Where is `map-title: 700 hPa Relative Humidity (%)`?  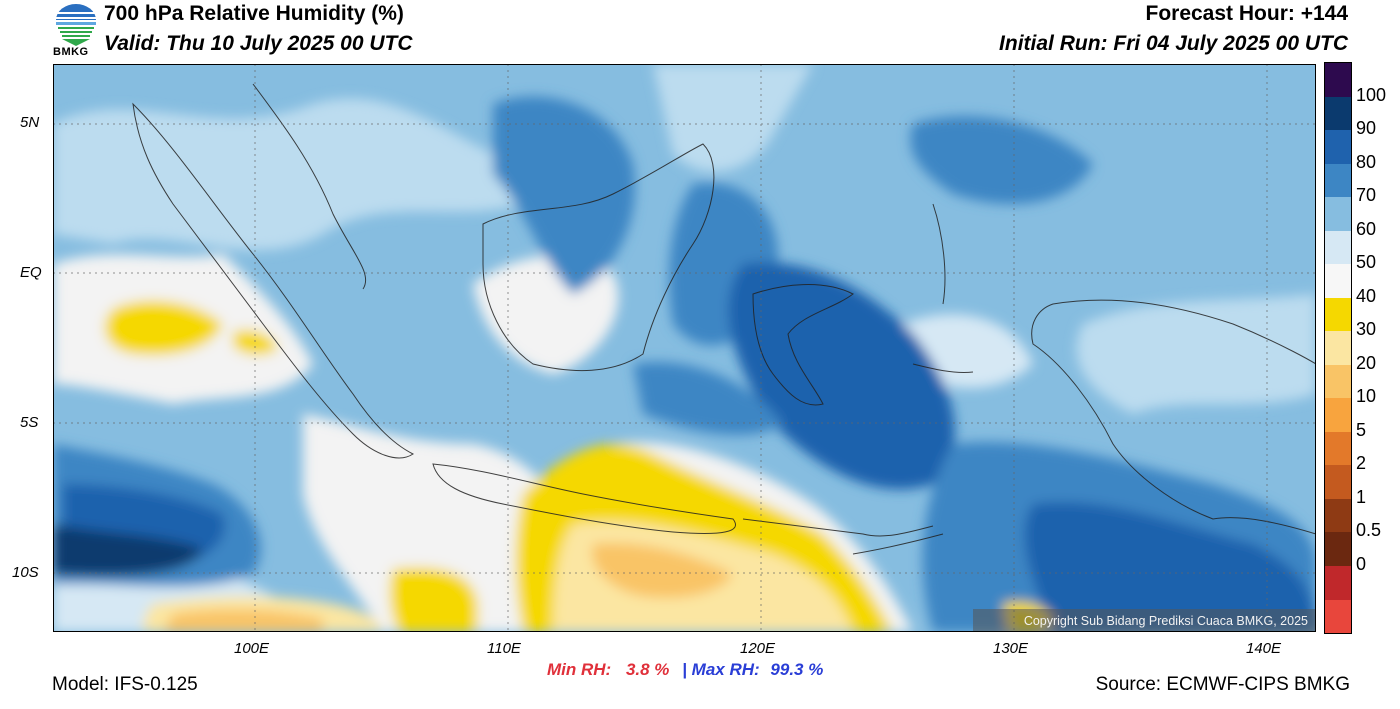 map-title: 700 hPa Relative Humidity (%) is located at coordinates (254, 13).